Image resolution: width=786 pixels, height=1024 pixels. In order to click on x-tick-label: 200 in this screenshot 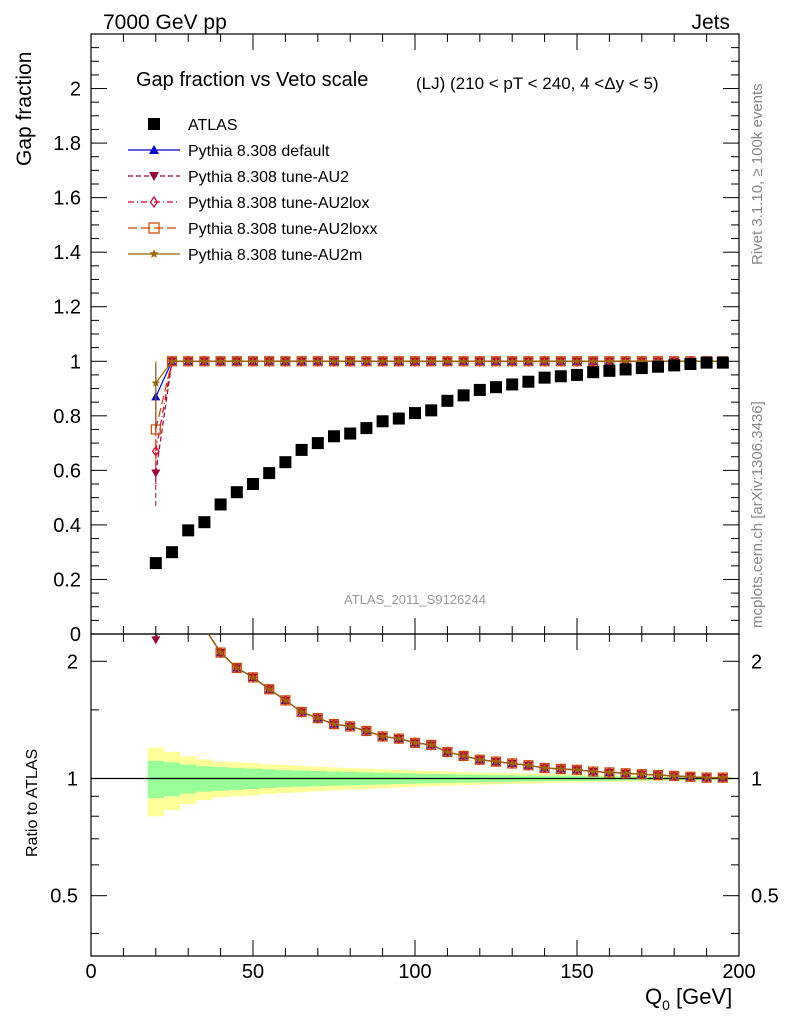, I will do `click(738, 972)`.